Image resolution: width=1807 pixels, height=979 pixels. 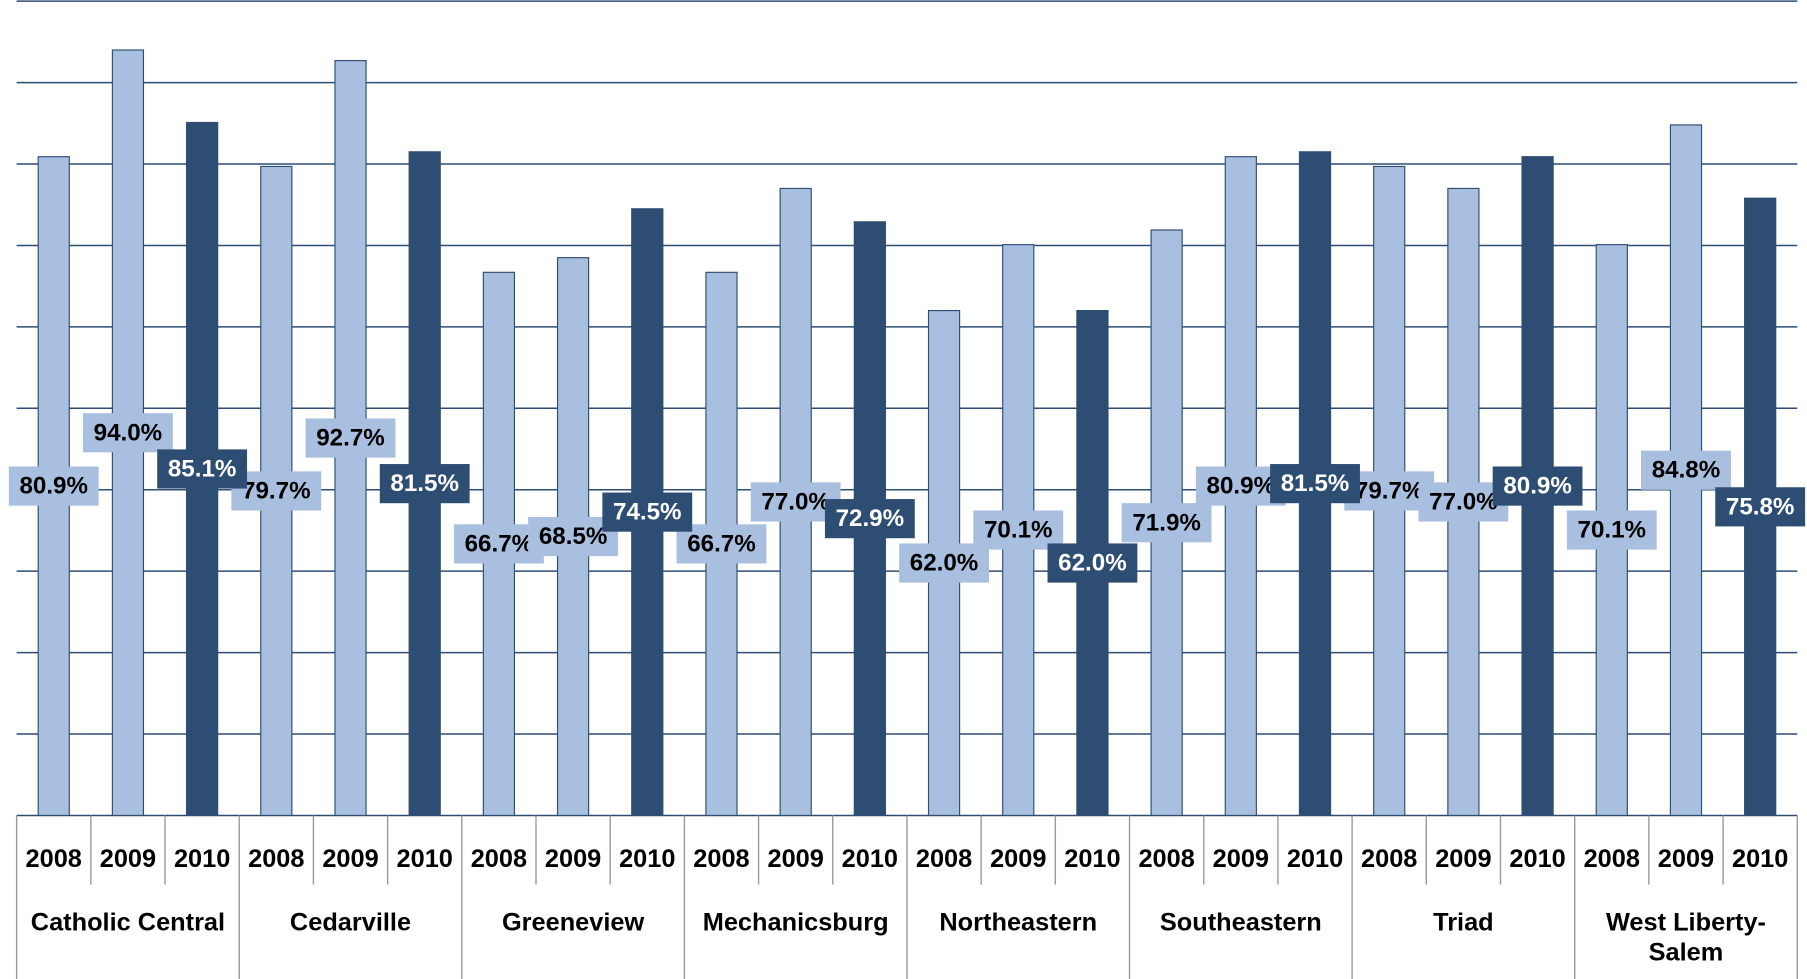 I want to click on data-label: 71.9%, so click(x=1166, y=522).